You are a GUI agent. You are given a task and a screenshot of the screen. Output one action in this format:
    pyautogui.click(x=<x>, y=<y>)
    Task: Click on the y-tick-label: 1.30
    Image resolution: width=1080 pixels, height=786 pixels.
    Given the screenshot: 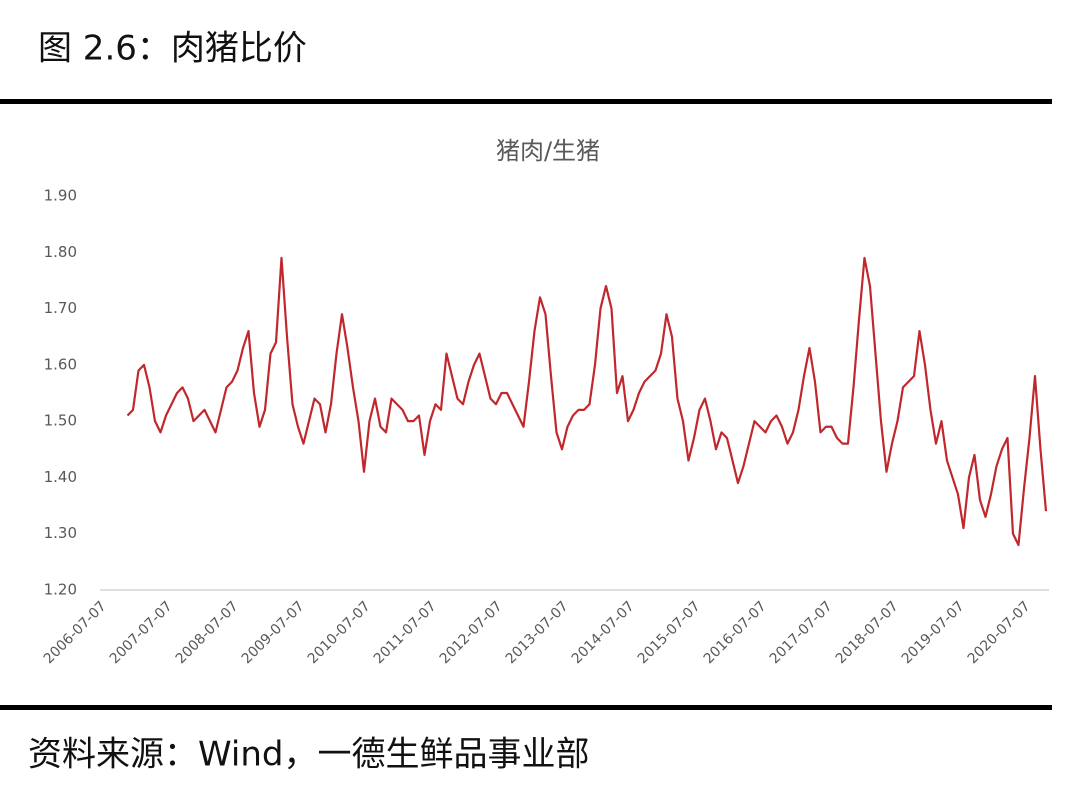 What is the action you would take?
    pyautogui.click(x=60, y=533)
    